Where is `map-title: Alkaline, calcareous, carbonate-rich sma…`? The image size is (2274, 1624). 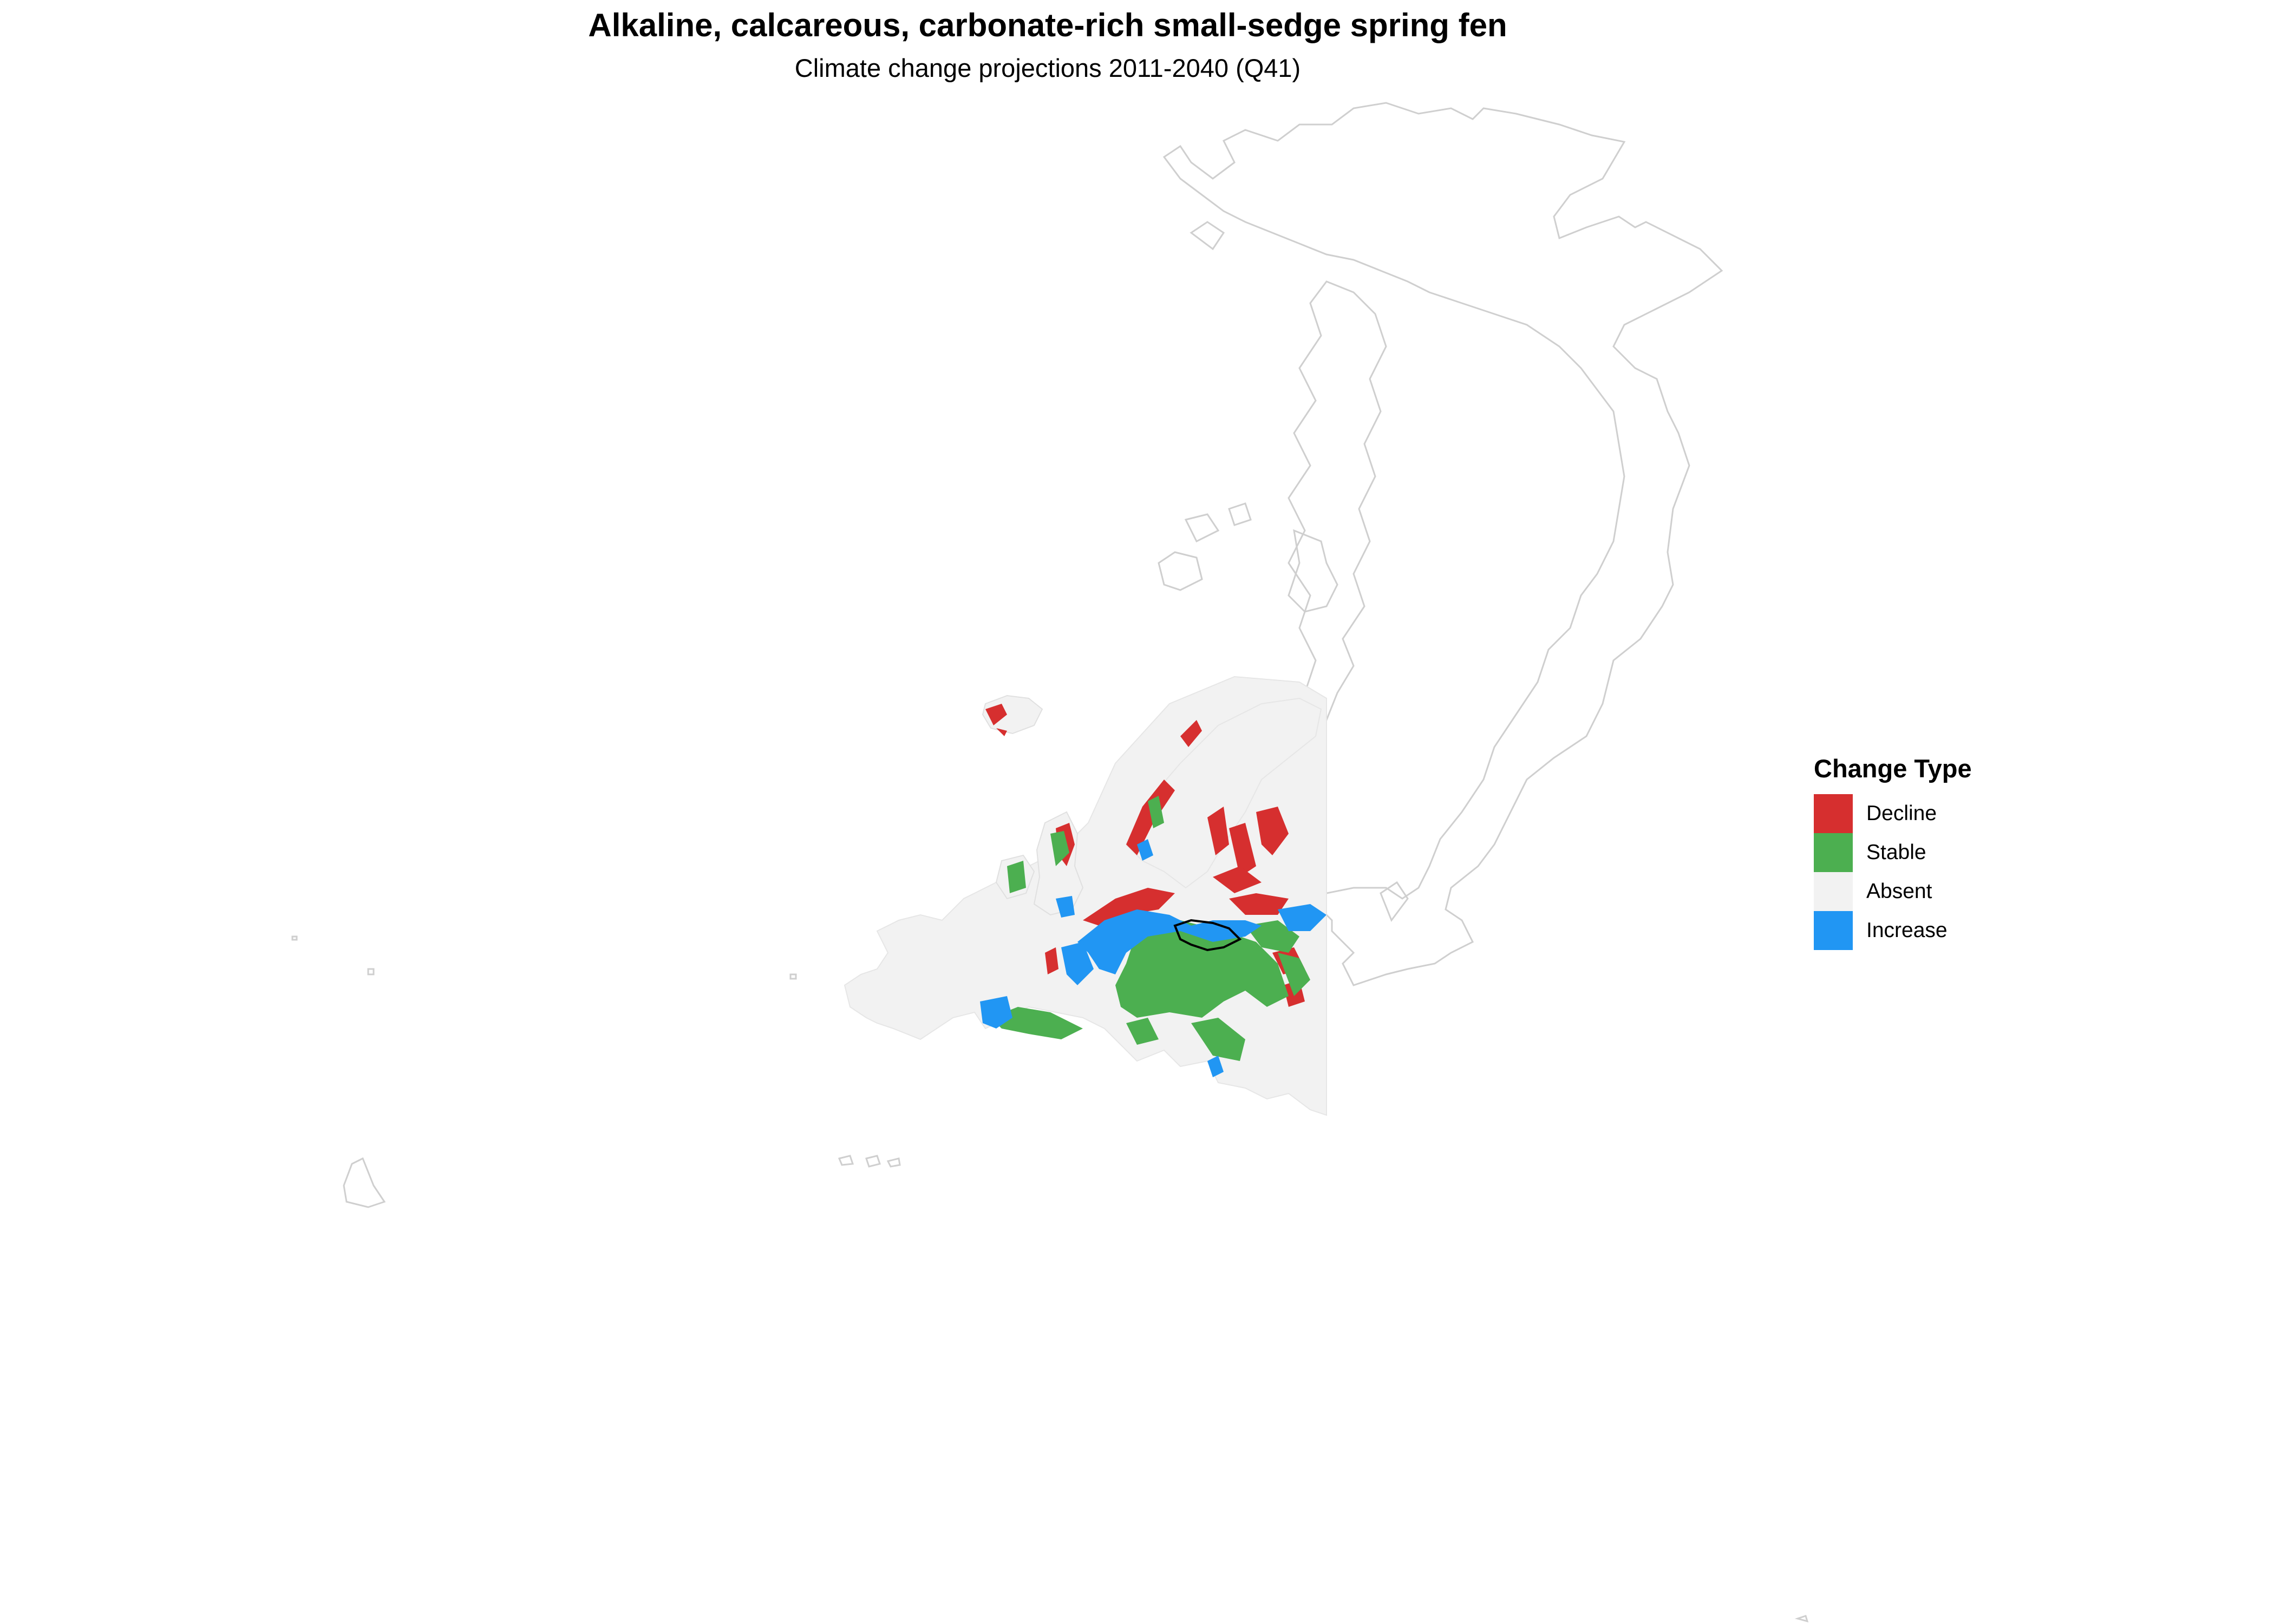 map-title: Alkaline, calcareous, carbonate-rich sma… is located at coordinates (1048, 25).